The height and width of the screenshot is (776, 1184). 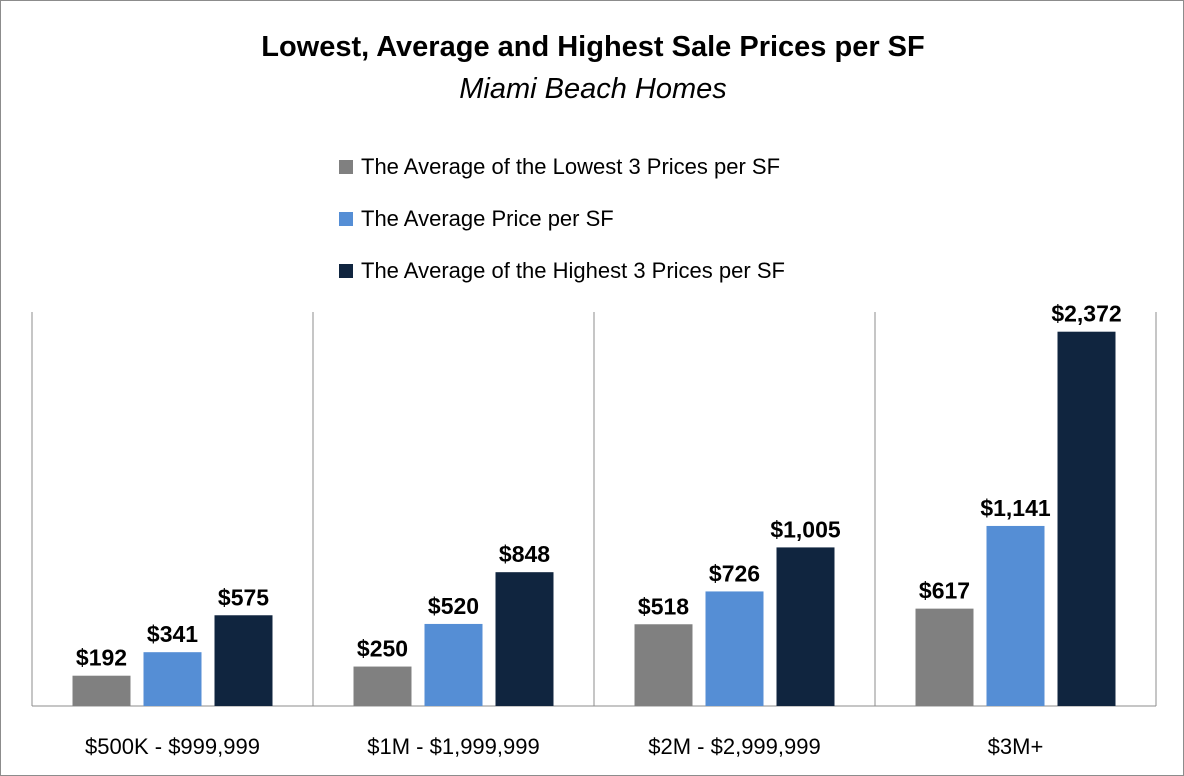 I want to click on legend-label-average: The Average Price per SF, so click(x=487, y=218).